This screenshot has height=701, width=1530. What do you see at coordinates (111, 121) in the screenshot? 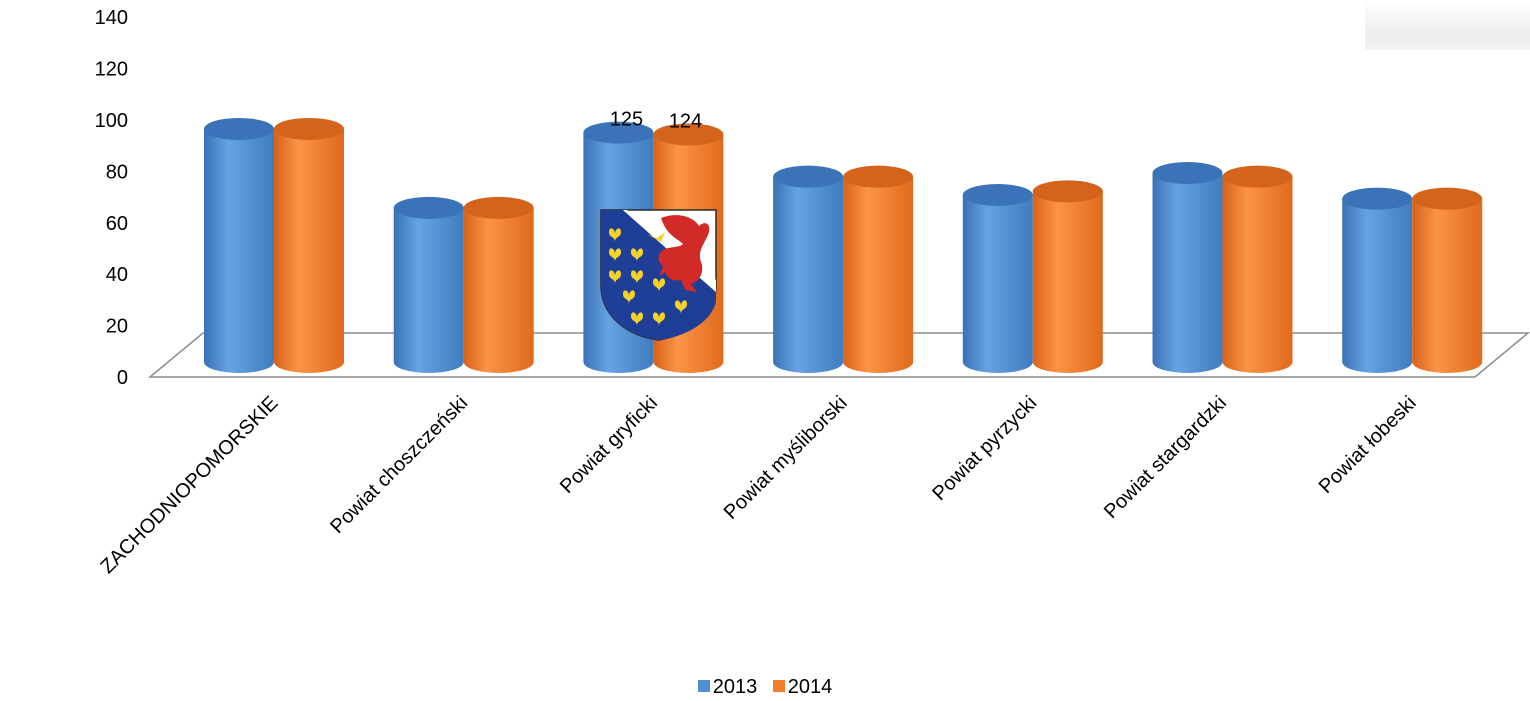
I see `y-tick-label: 100` at bounding box center [111, 121].